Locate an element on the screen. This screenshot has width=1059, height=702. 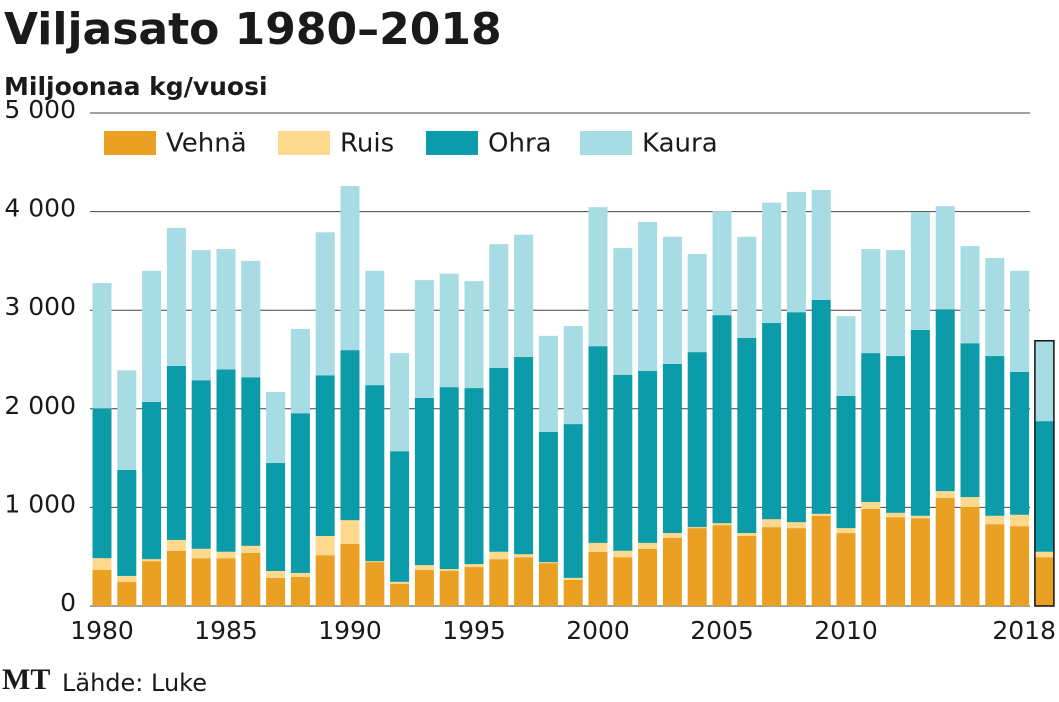
x-tick-label: 2018 is located at coordinates (1024, 630).